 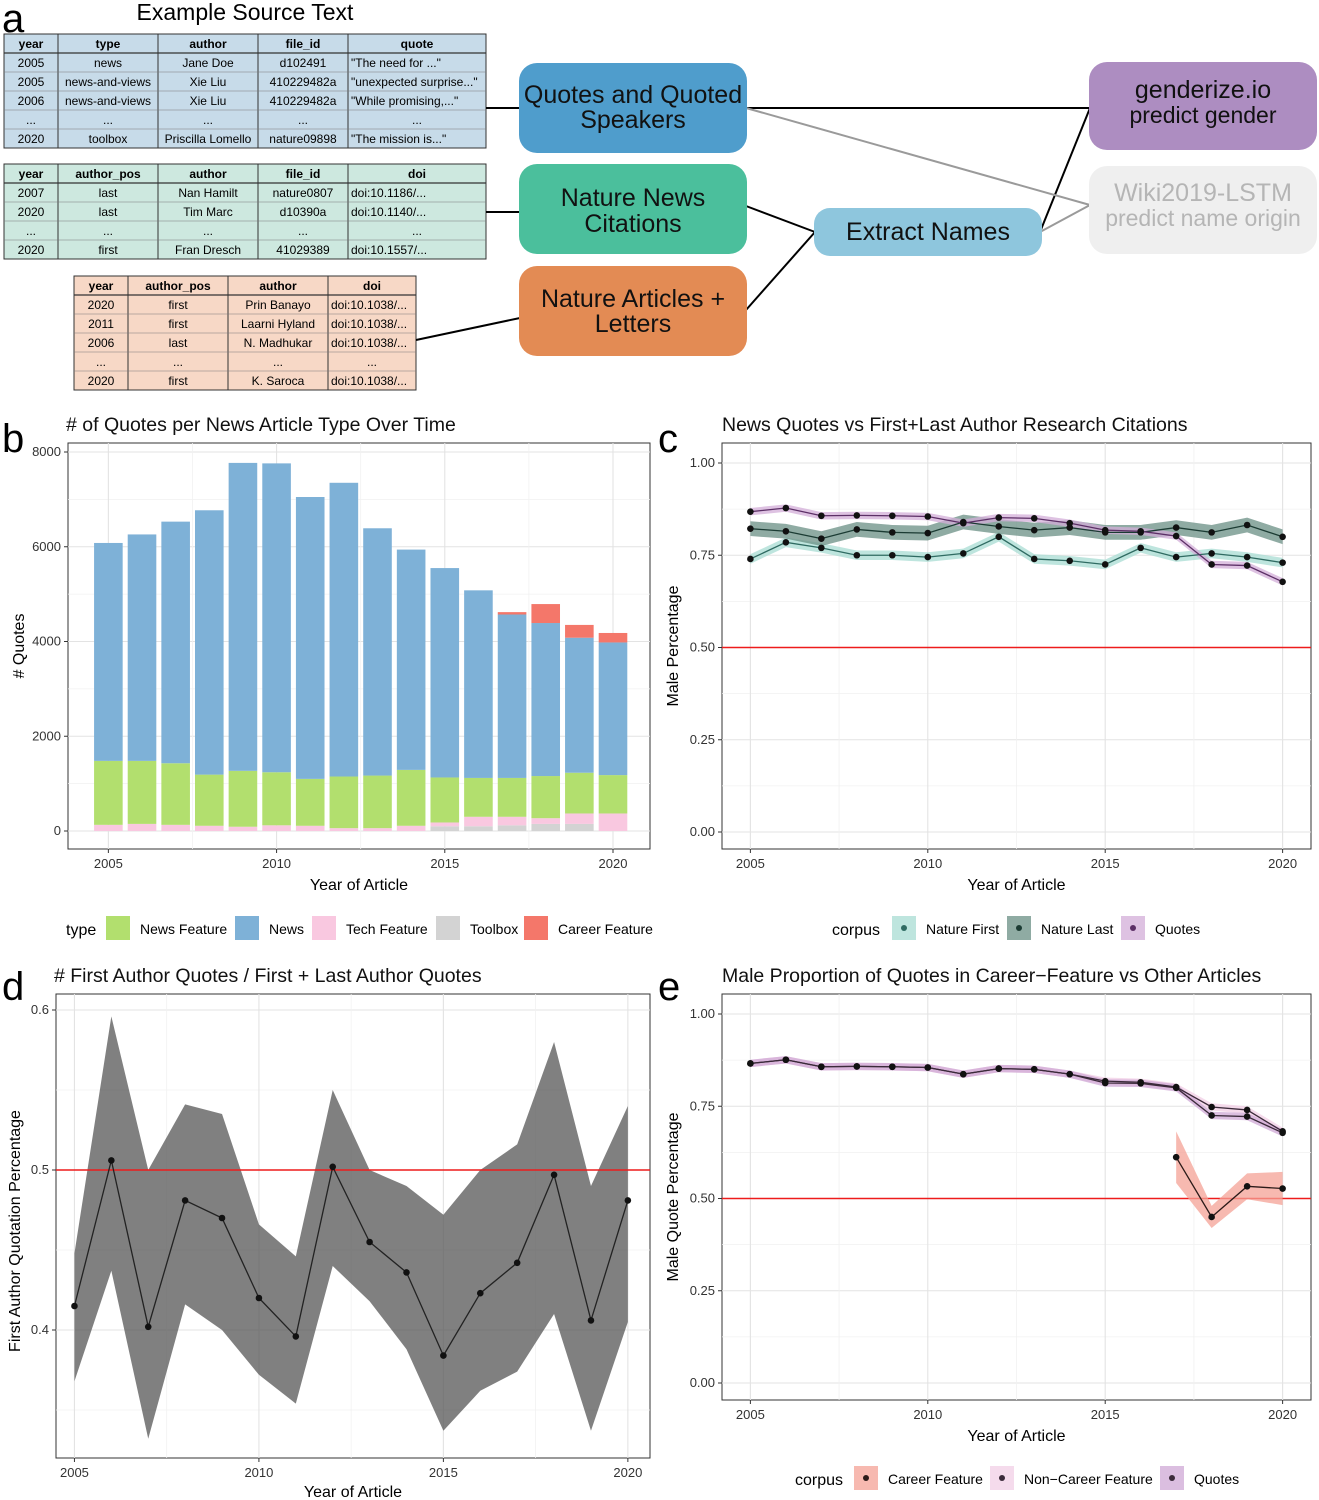 I want to click on x-tick-label: 2005, so click(x=750, y=863).